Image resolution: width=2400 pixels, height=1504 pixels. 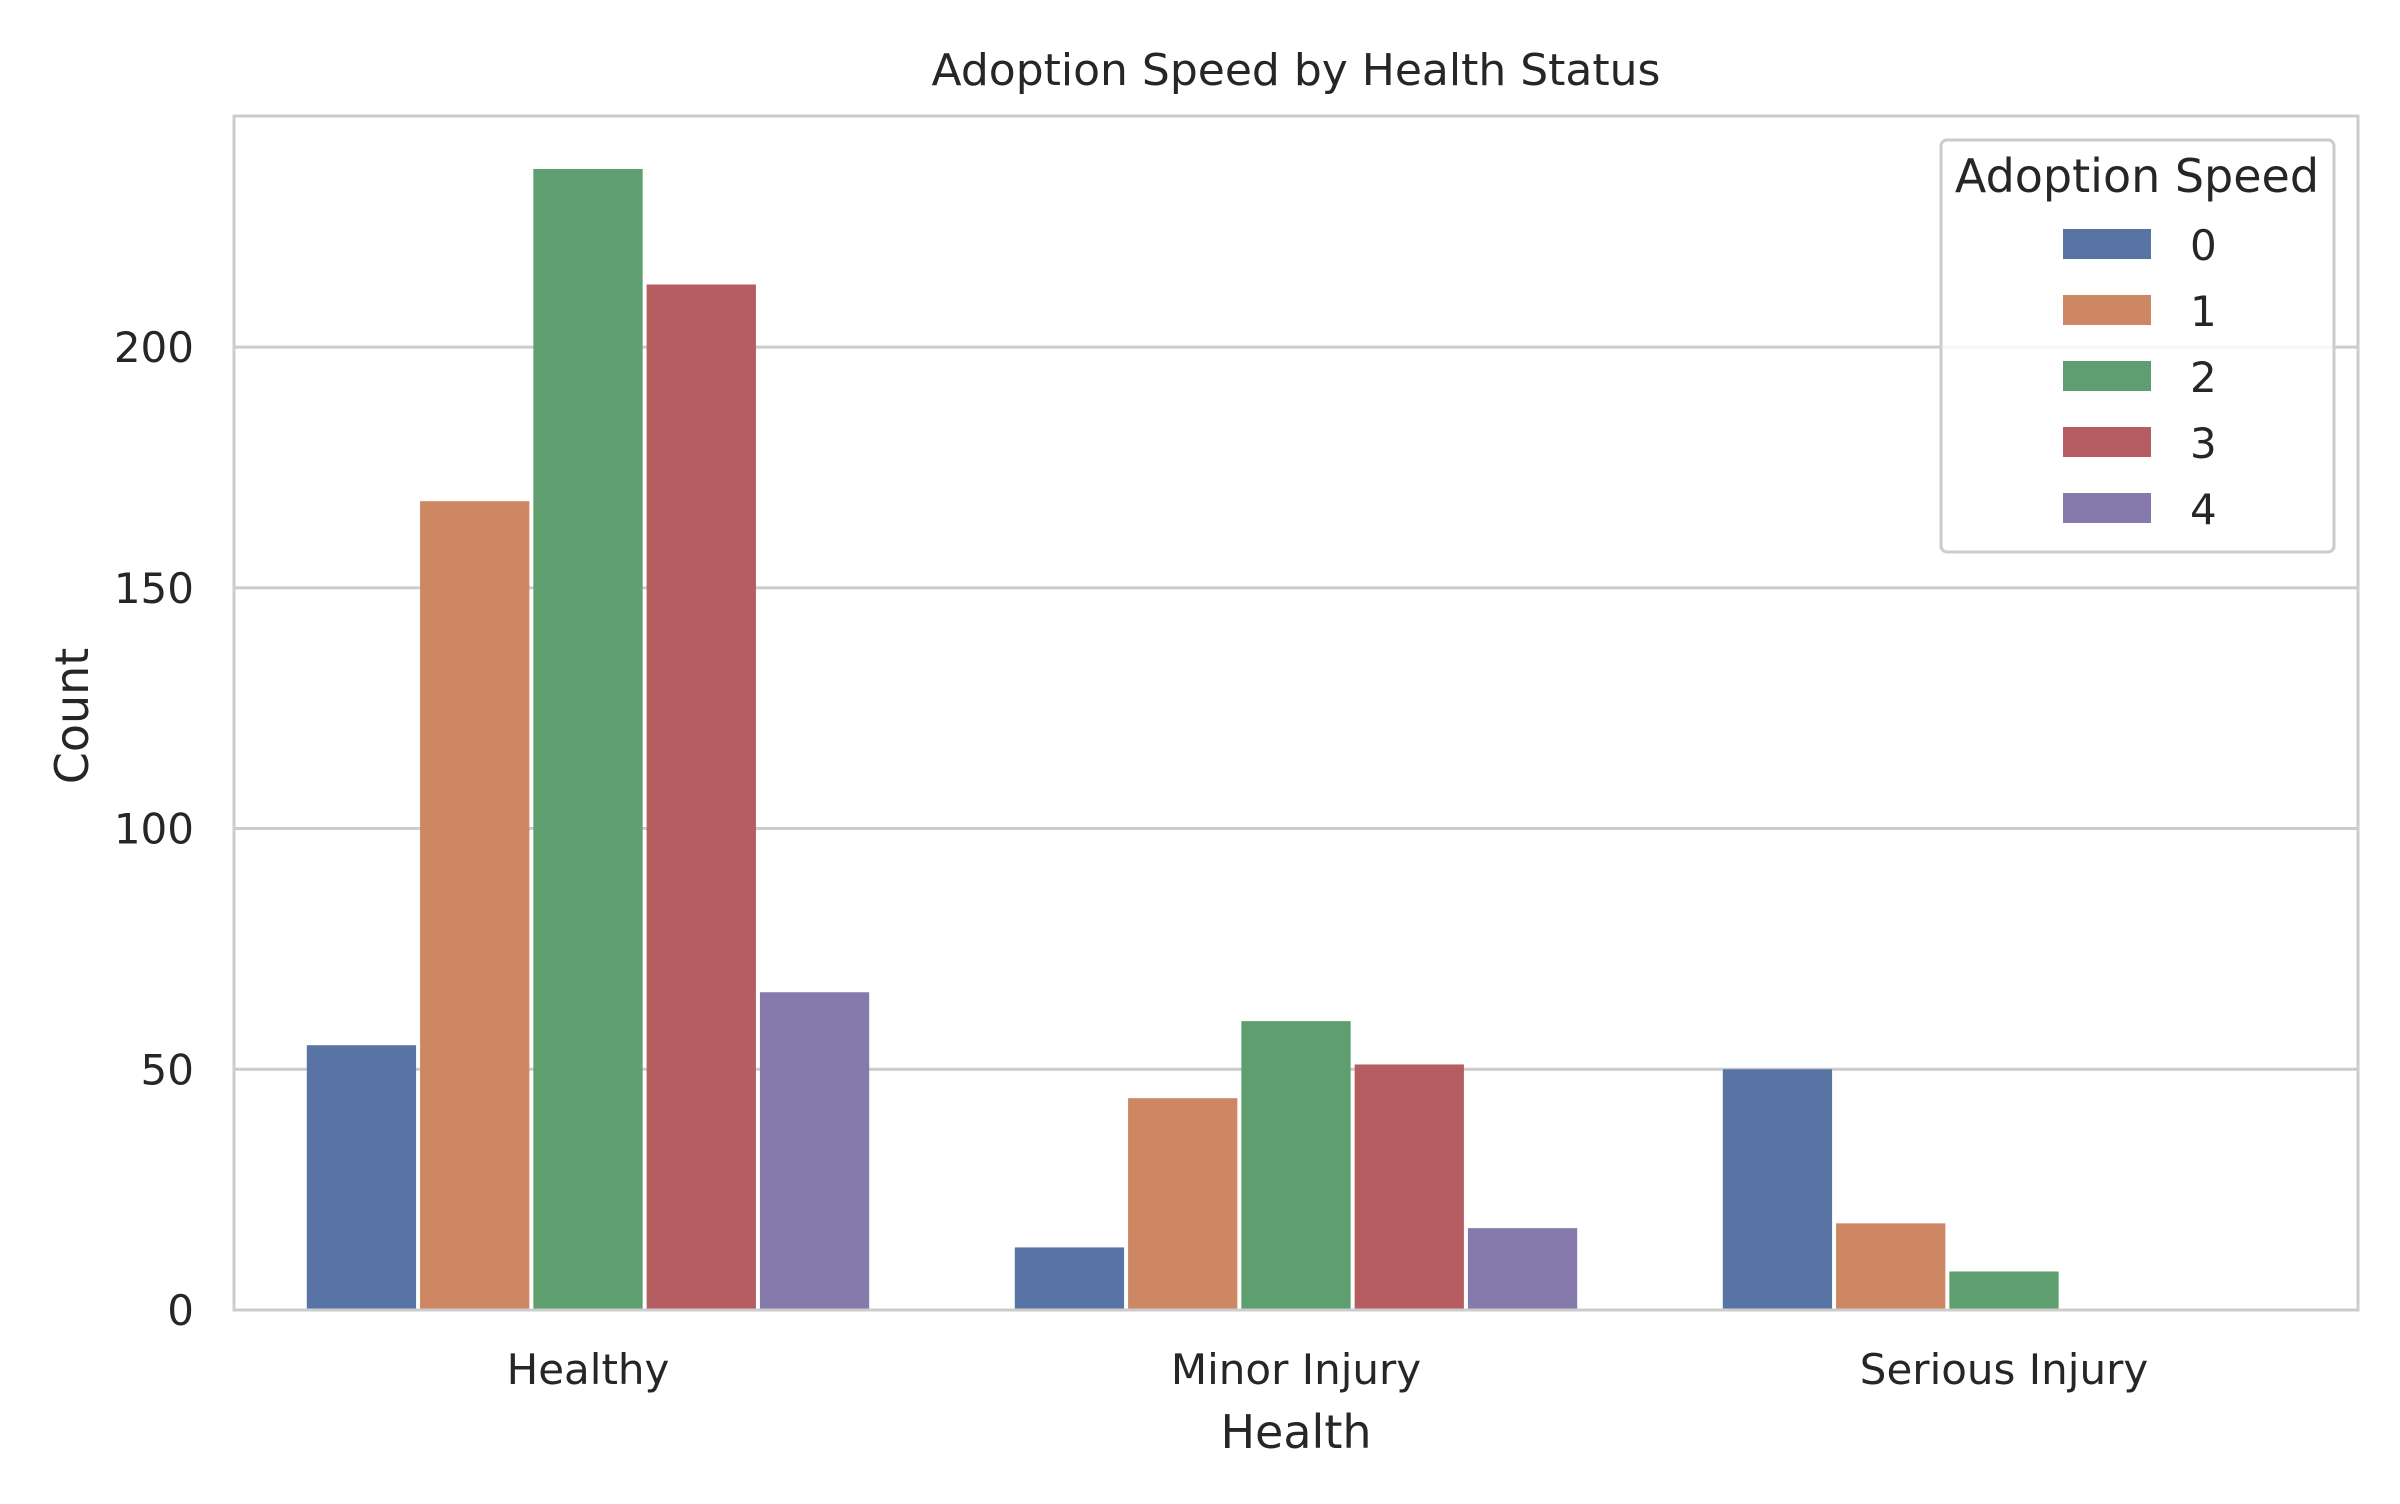 I want to click on legend-item-2: 2, so click(x=2140, y=377).